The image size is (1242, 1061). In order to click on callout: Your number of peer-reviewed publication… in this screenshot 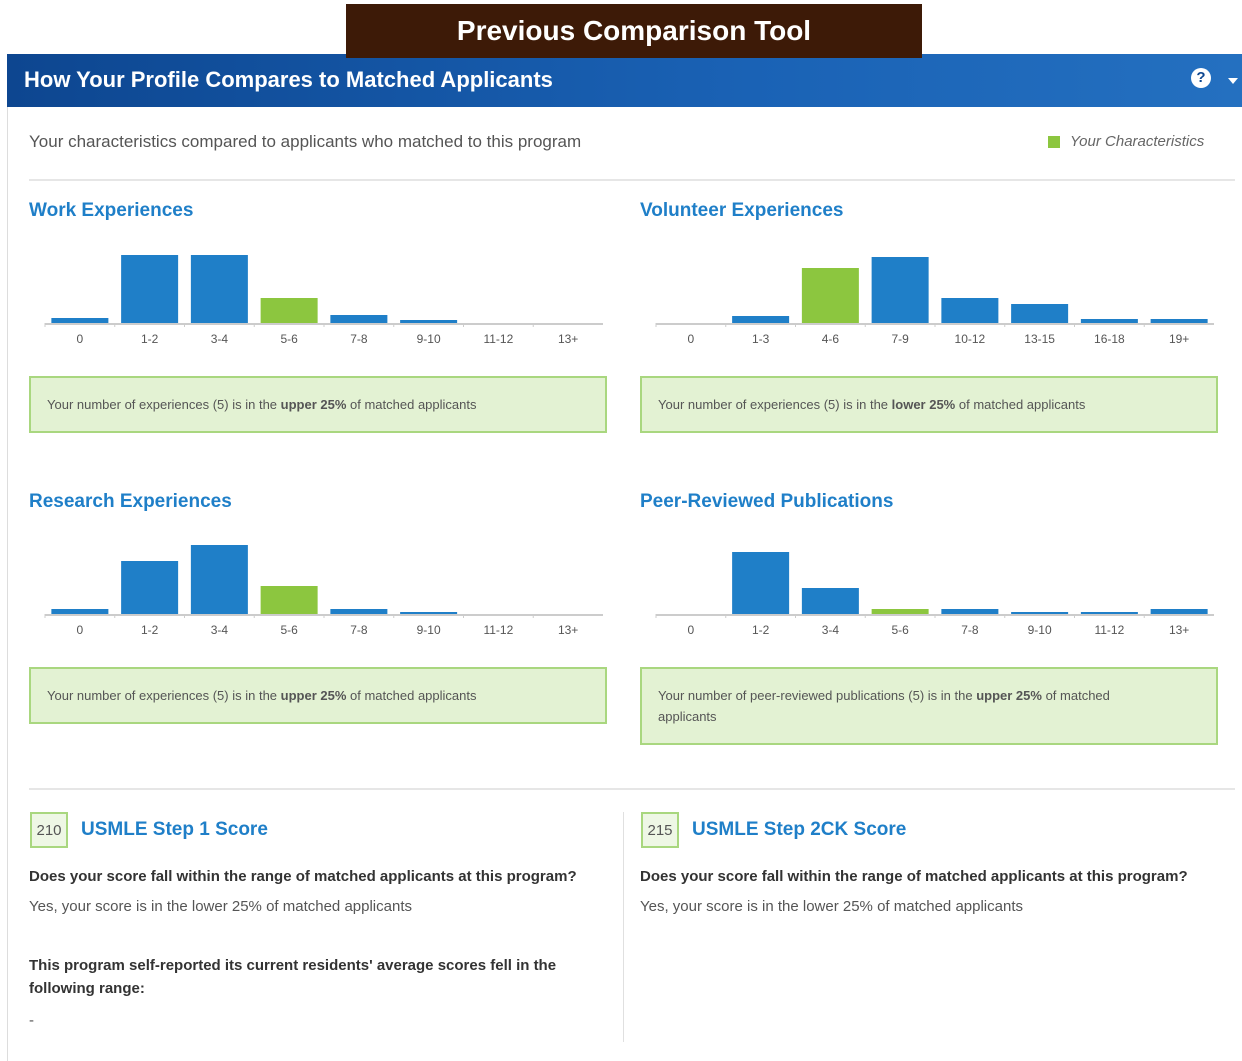, I will do `click(929, 706)`.